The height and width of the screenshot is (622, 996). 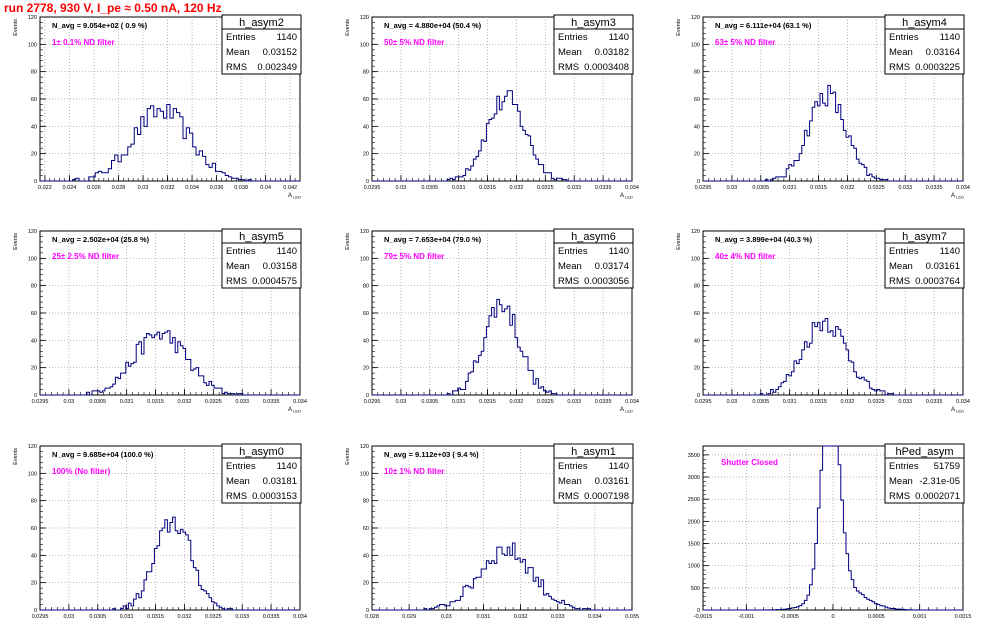 What do you see at coordinates (606, 281) in the screenshot?
I see `stat-value: 0.0003056` at bounding box center [606, 281].